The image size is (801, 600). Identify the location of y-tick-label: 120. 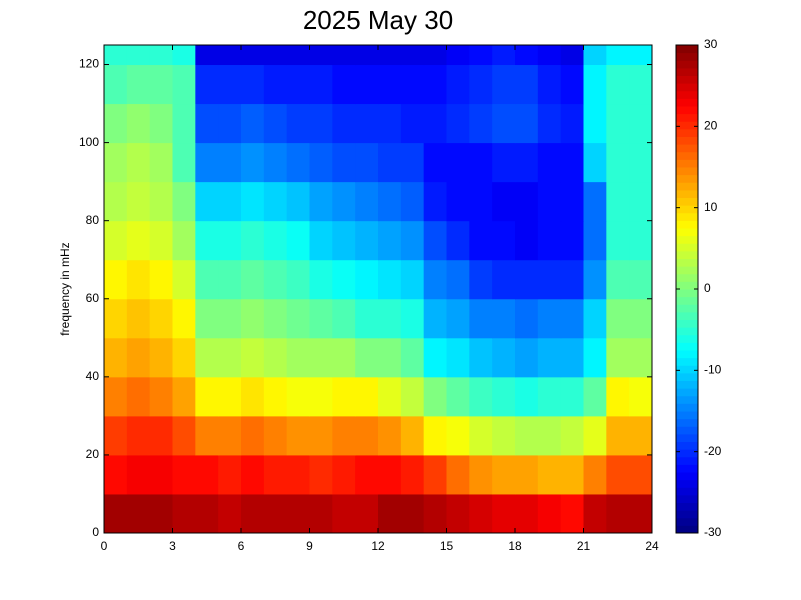
(89, 64).